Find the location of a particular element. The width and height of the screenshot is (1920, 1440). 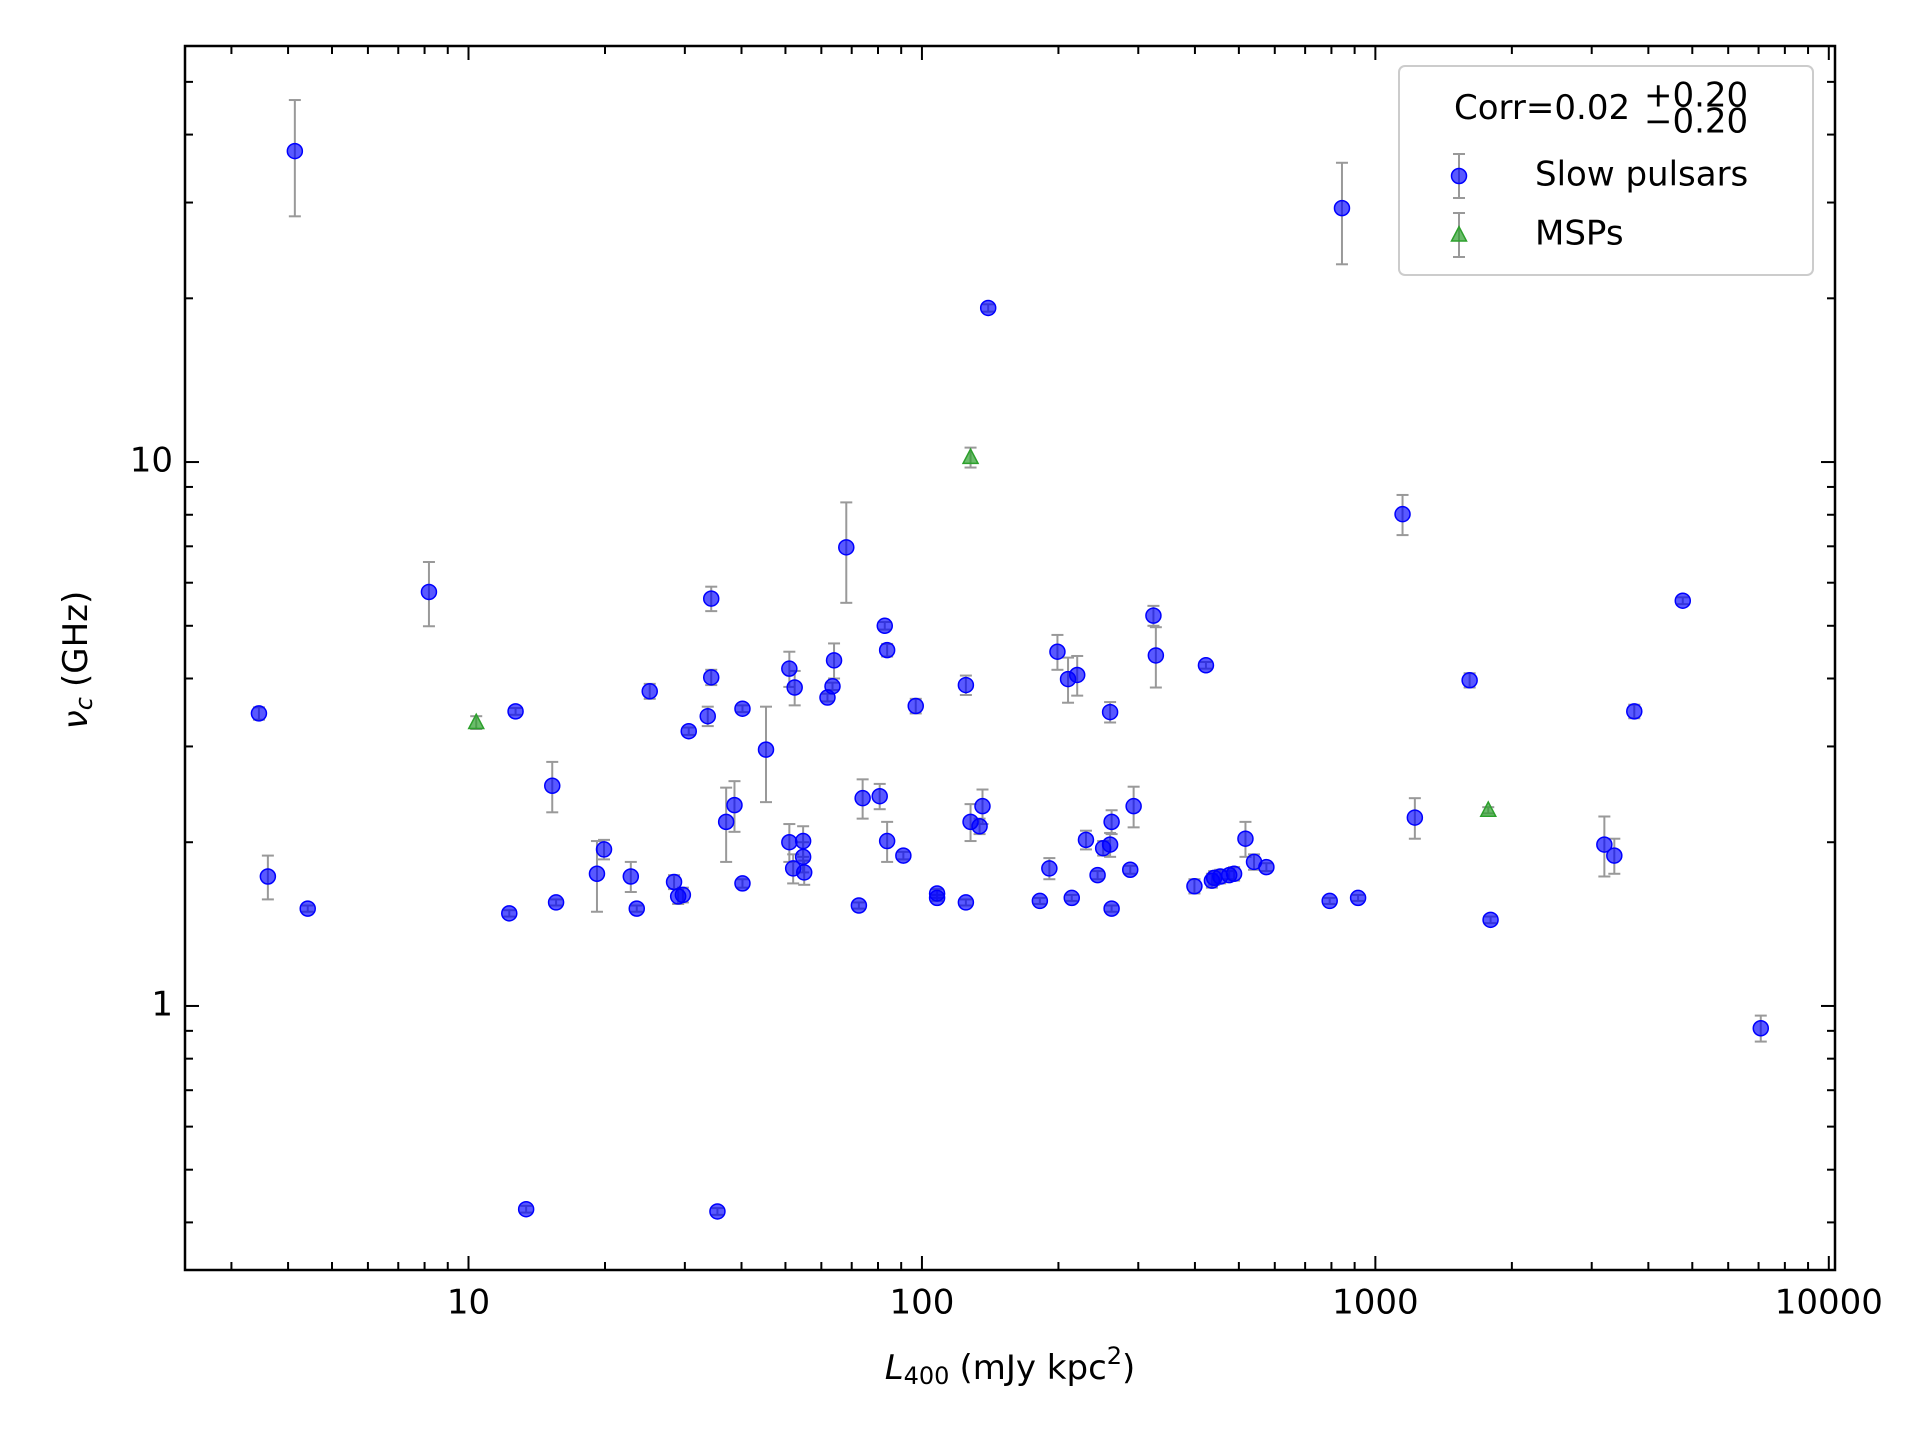

x-axis-label: L400 (mJy kpc2) is located at coordinates (1010, 1366).